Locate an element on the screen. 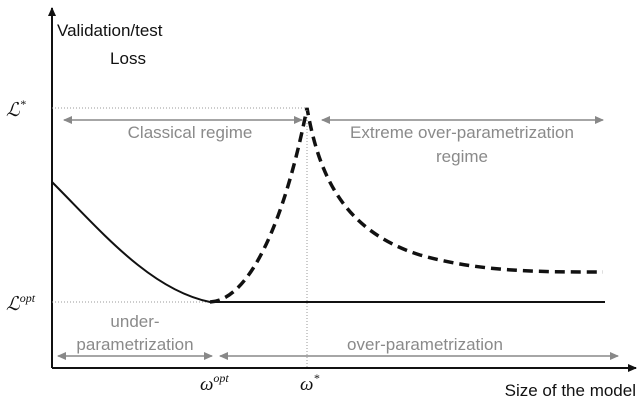 The width and height of the screenshot is (640, 400). region-label: Classical regime is located at coordinates (190, 132).